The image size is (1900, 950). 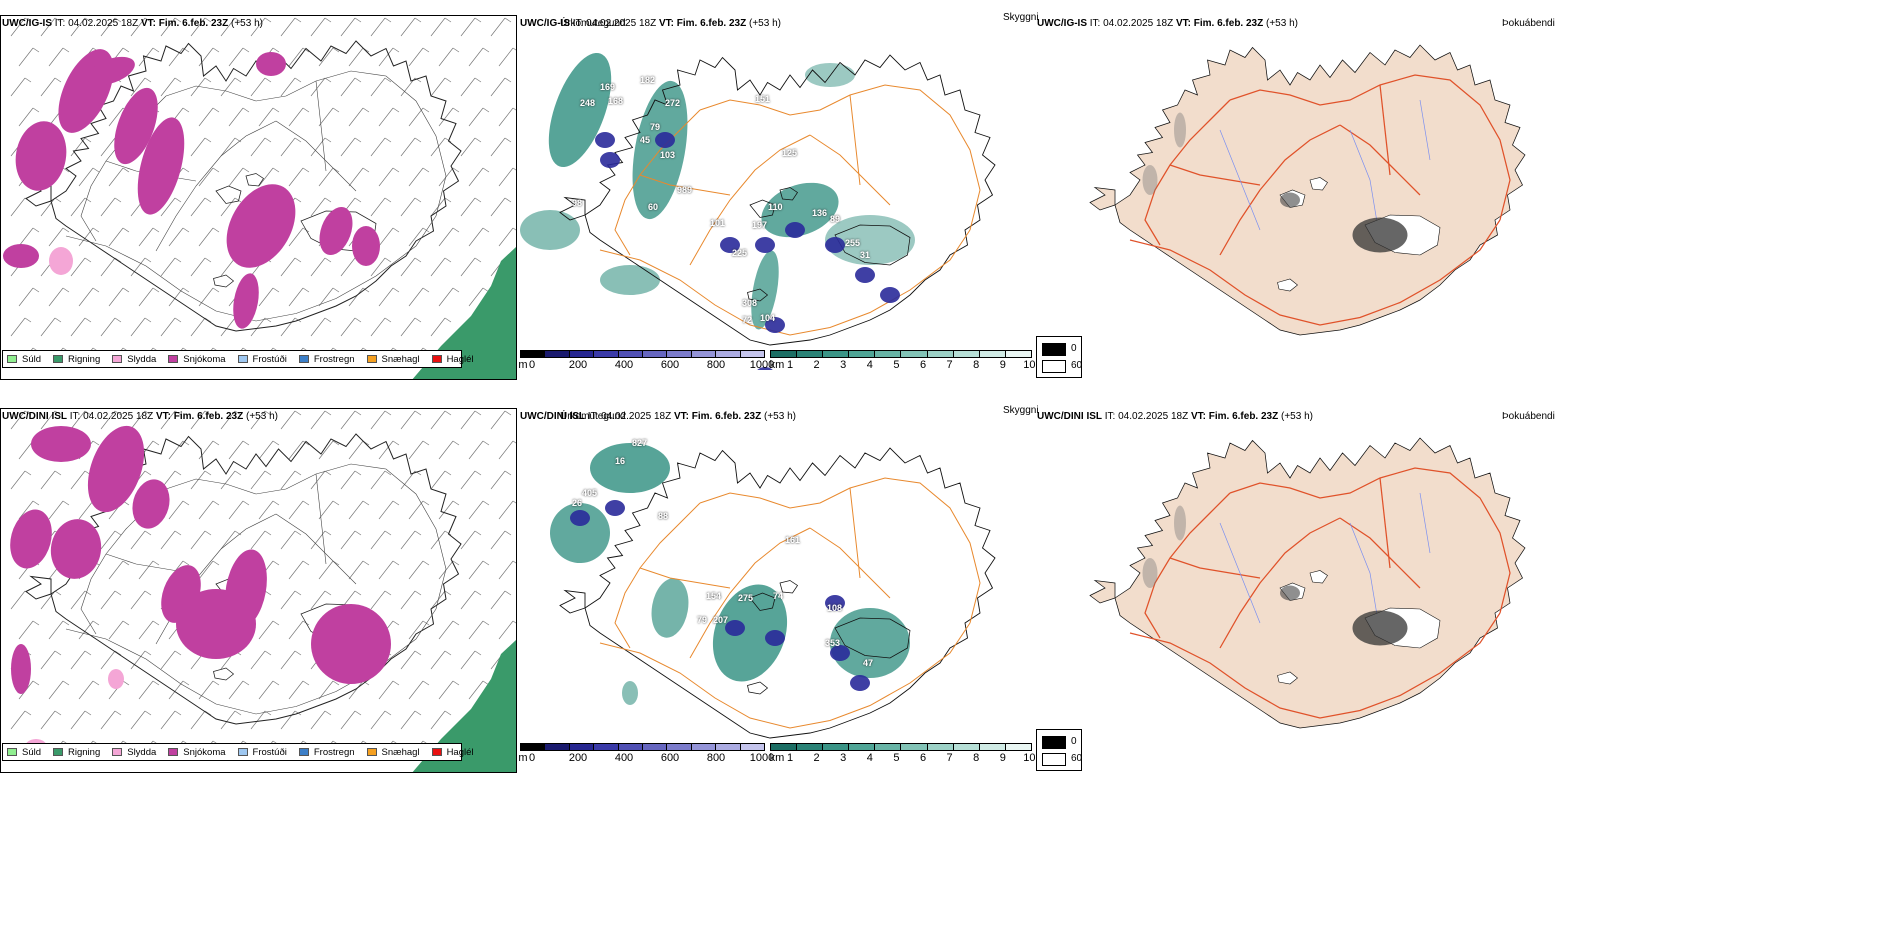 I want to click on legend-label: Frostregn, so click(x=334, y=752).